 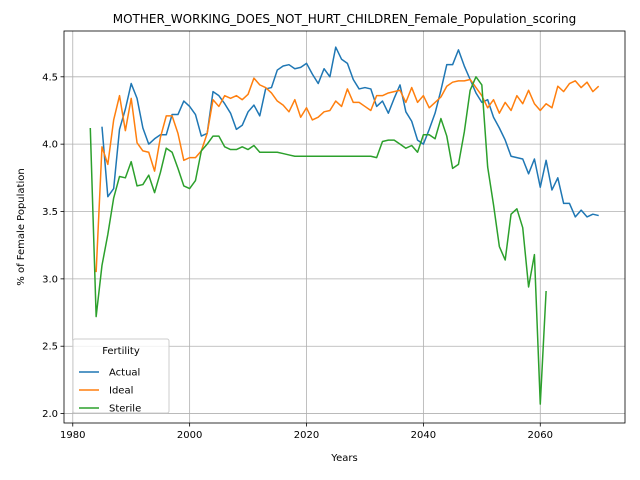 What do you see at coordinates (50, 347) in the screenshot?
I see `y-tick-label: 2.5` at bounding box center [50, 347].